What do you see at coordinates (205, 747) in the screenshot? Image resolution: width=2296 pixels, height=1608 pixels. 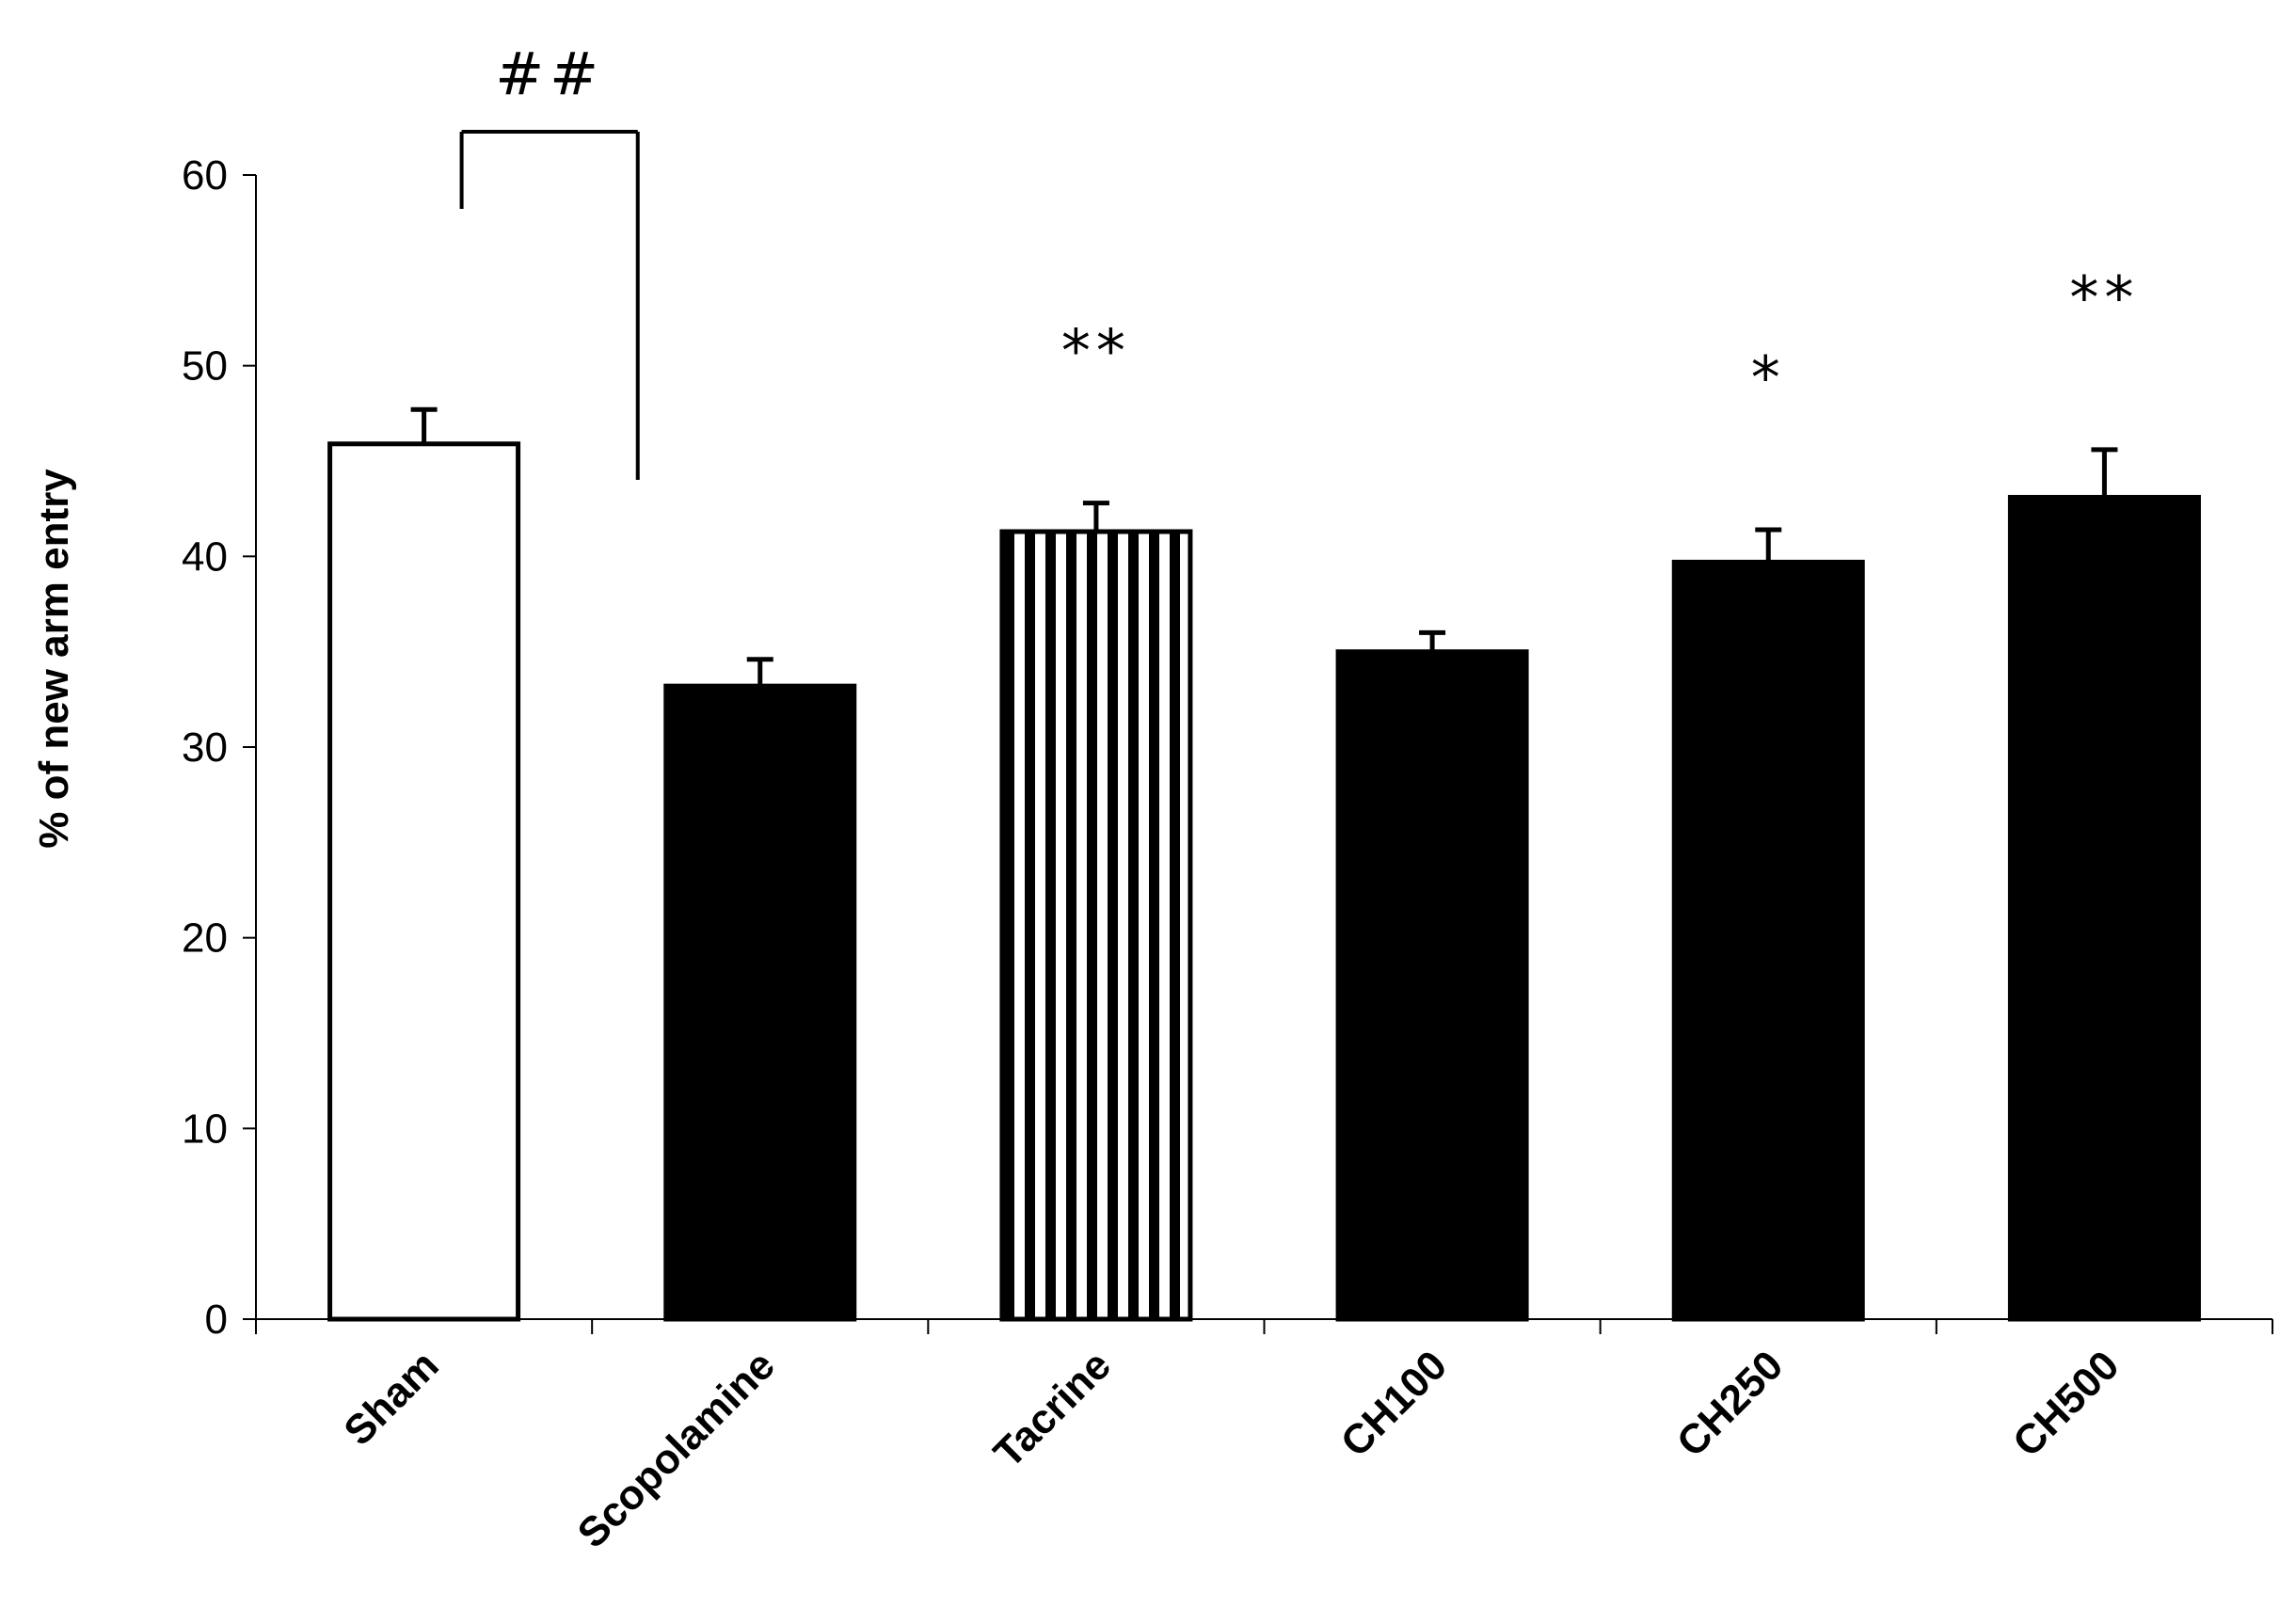 I see `y-tick-label: 30` at bounding box center [205, 747].